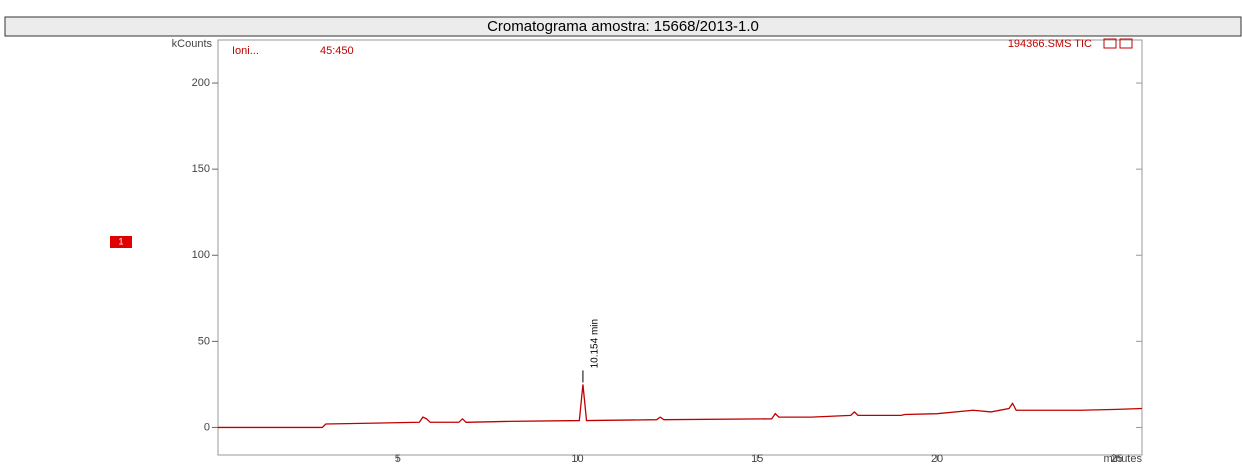 The image size is (1242, 469). What do you see at coordinates (201, 169) in the screenshot?
I see `y-tick-label: 150` at bounding box center [201, 169].